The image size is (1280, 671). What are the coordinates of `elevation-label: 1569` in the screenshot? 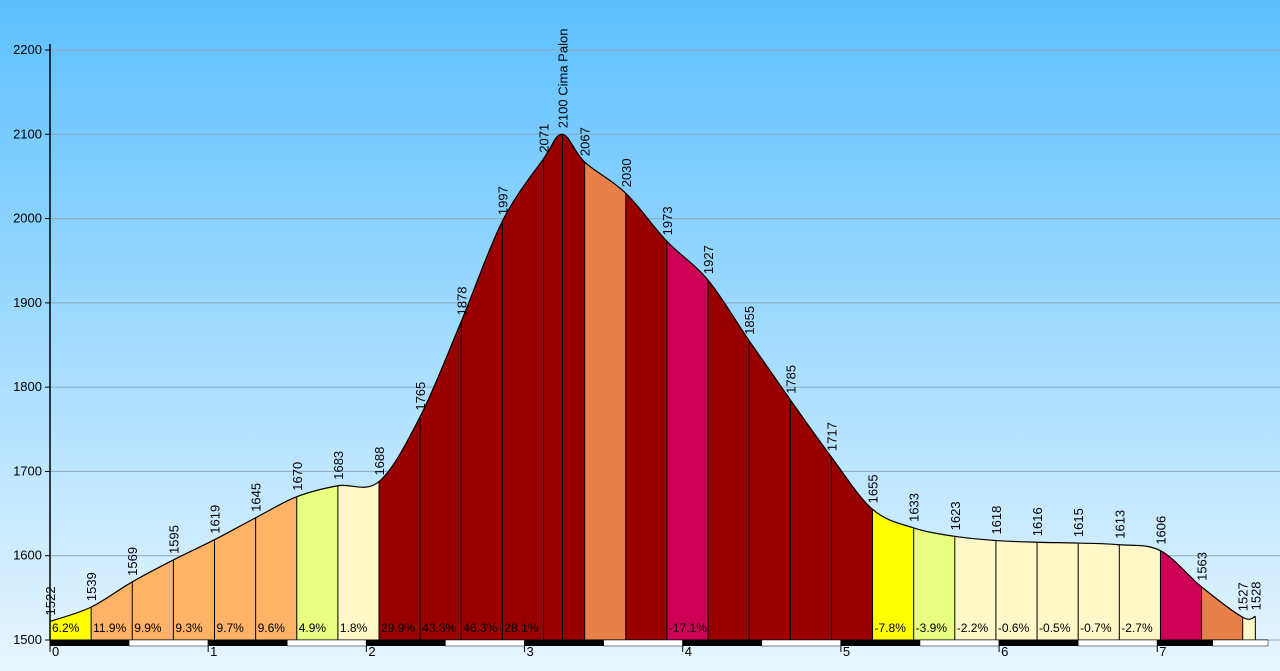 It's located at (132, 561).